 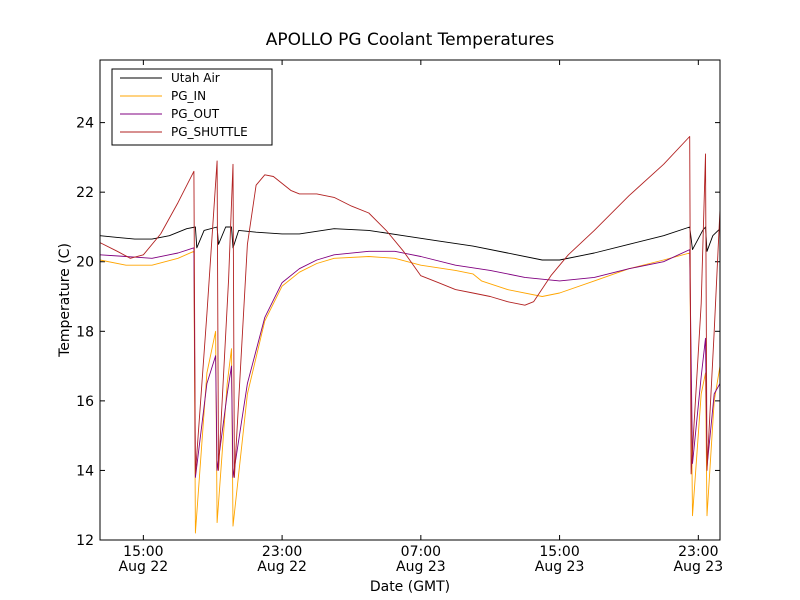 What do you see at coordinates (421, 552) in the screenshot?
I see `x-tick-label-time: 07:00` at bounding box center [421, 552].